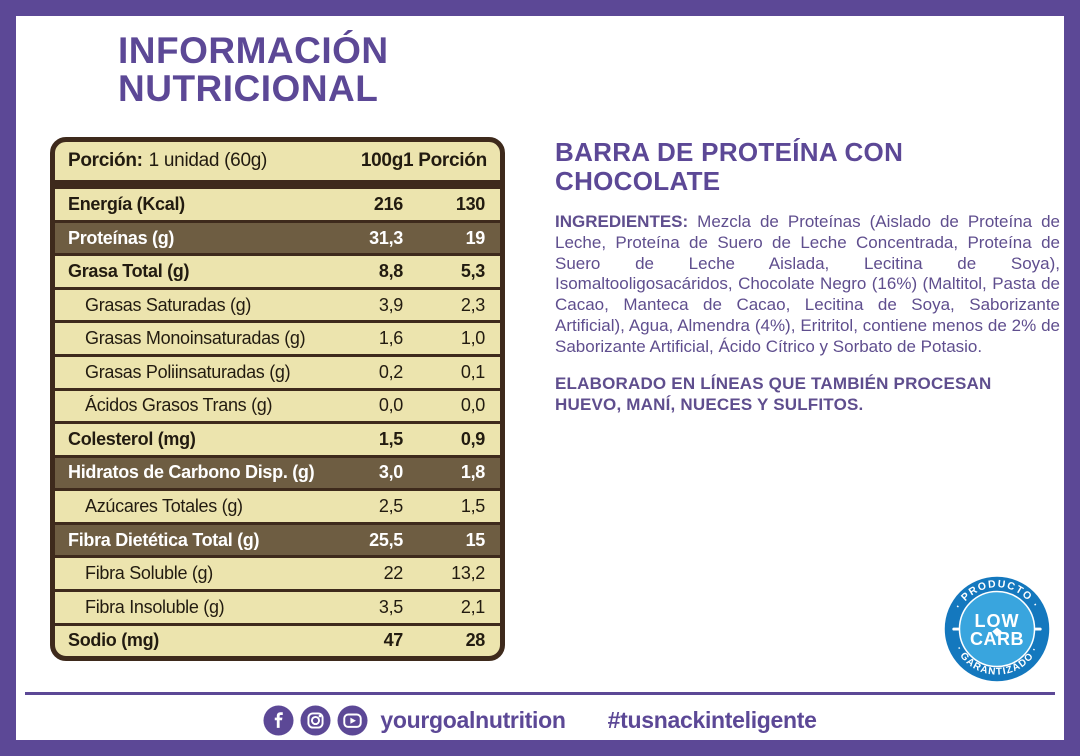 Image resolution: width=1080 pixels, height=756 pixels. What do you see at coordinates (168, 304) in the screenshot?
I see `row-label: Grasas Saturadas (g)` at bounding box center [168, 304].